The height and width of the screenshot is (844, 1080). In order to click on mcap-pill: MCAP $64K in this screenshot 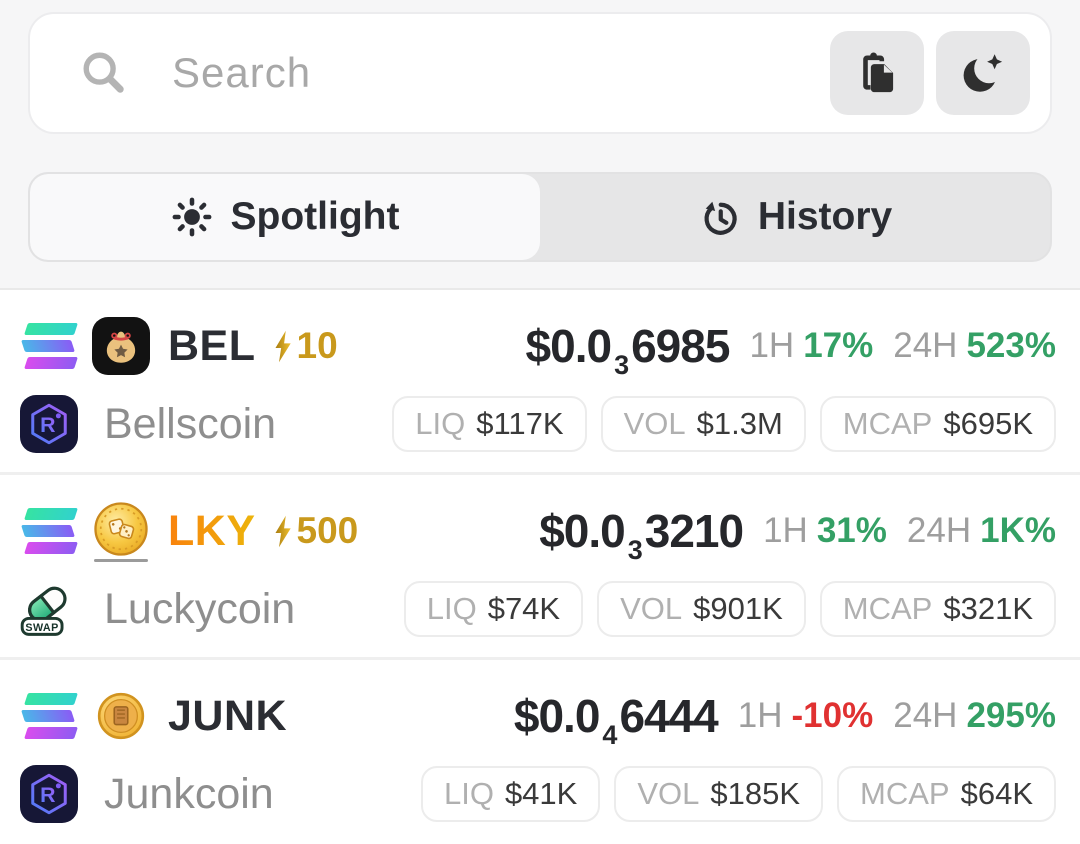, I will do `click(946, 794)`.